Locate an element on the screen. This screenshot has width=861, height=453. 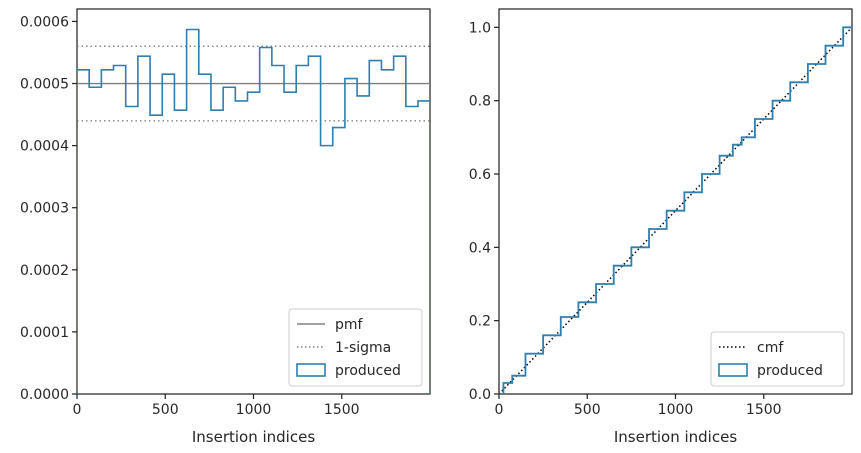
panel2-ytick-label: 0.8 is located at coordinates (480, 102).